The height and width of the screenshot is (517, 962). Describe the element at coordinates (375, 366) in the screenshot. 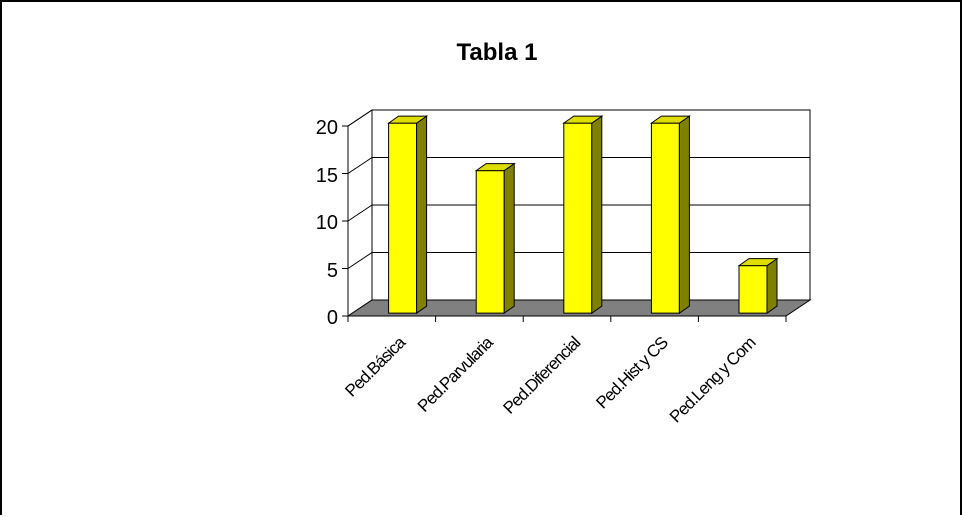

I see `x-tick-label-0: Ped.Básica` at that location.